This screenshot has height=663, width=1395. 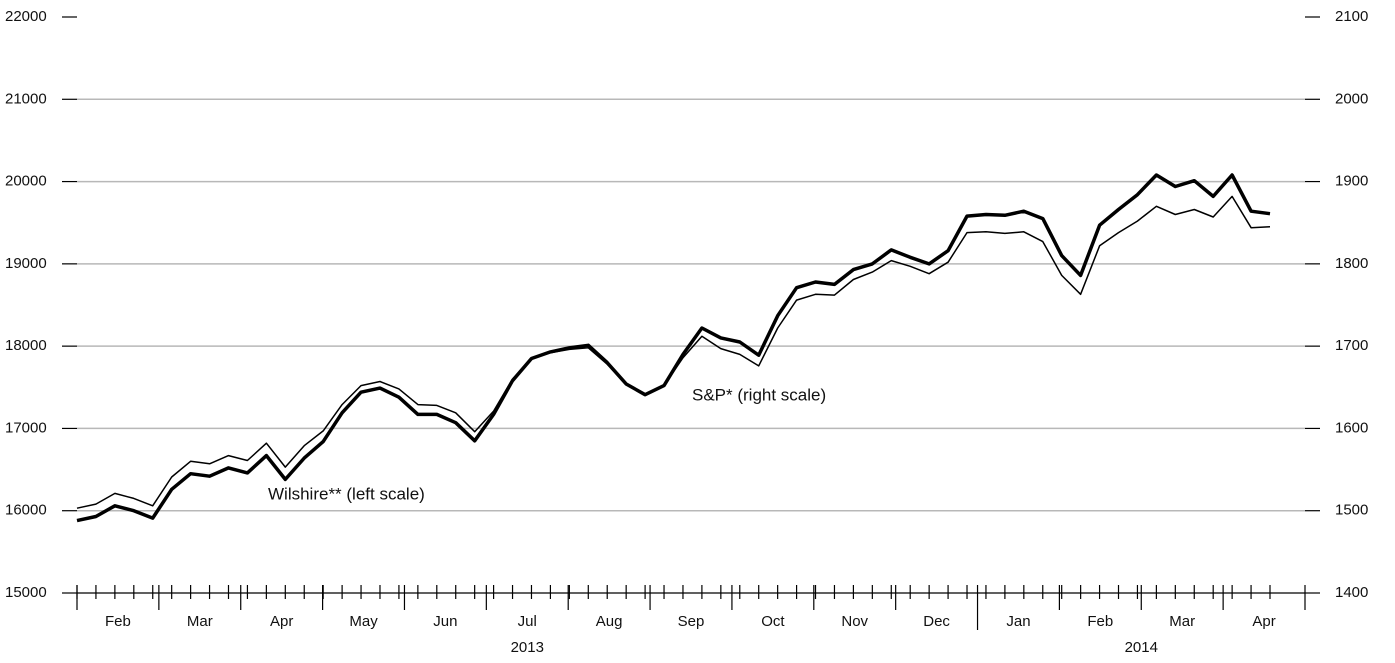 What do you see at coordinates (363, 621) in the screenshot?
I see `month-label: May` at bounding box center [363, 621].